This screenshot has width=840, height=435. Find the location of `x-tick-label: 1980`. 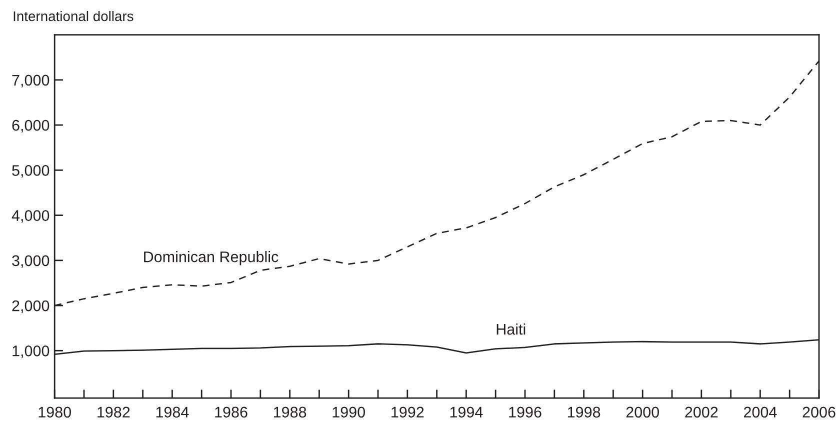

x-tick-label: 1980 is located at coordinates (54, 412).